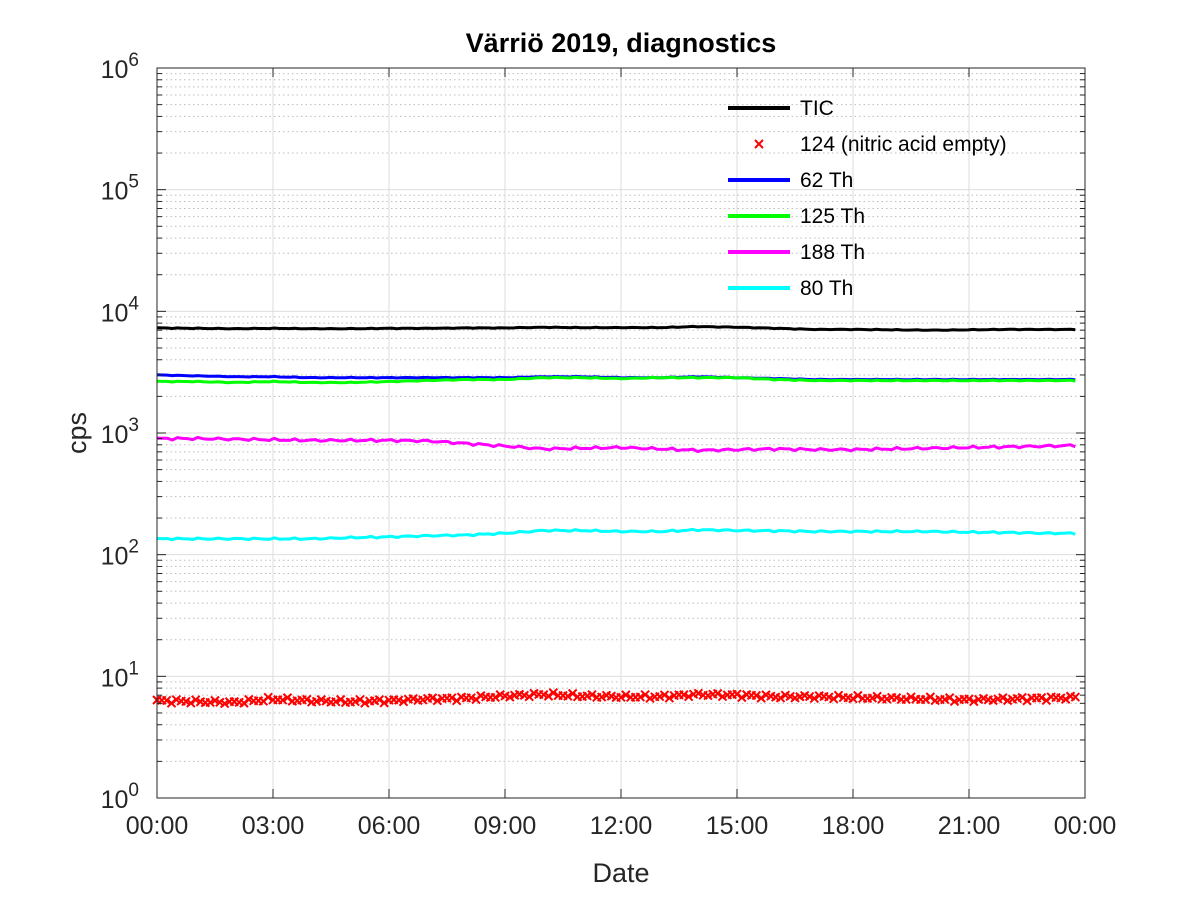 The image size is (1200, 900). I want to click on y-tick-label: 10³, so click(120, 432).